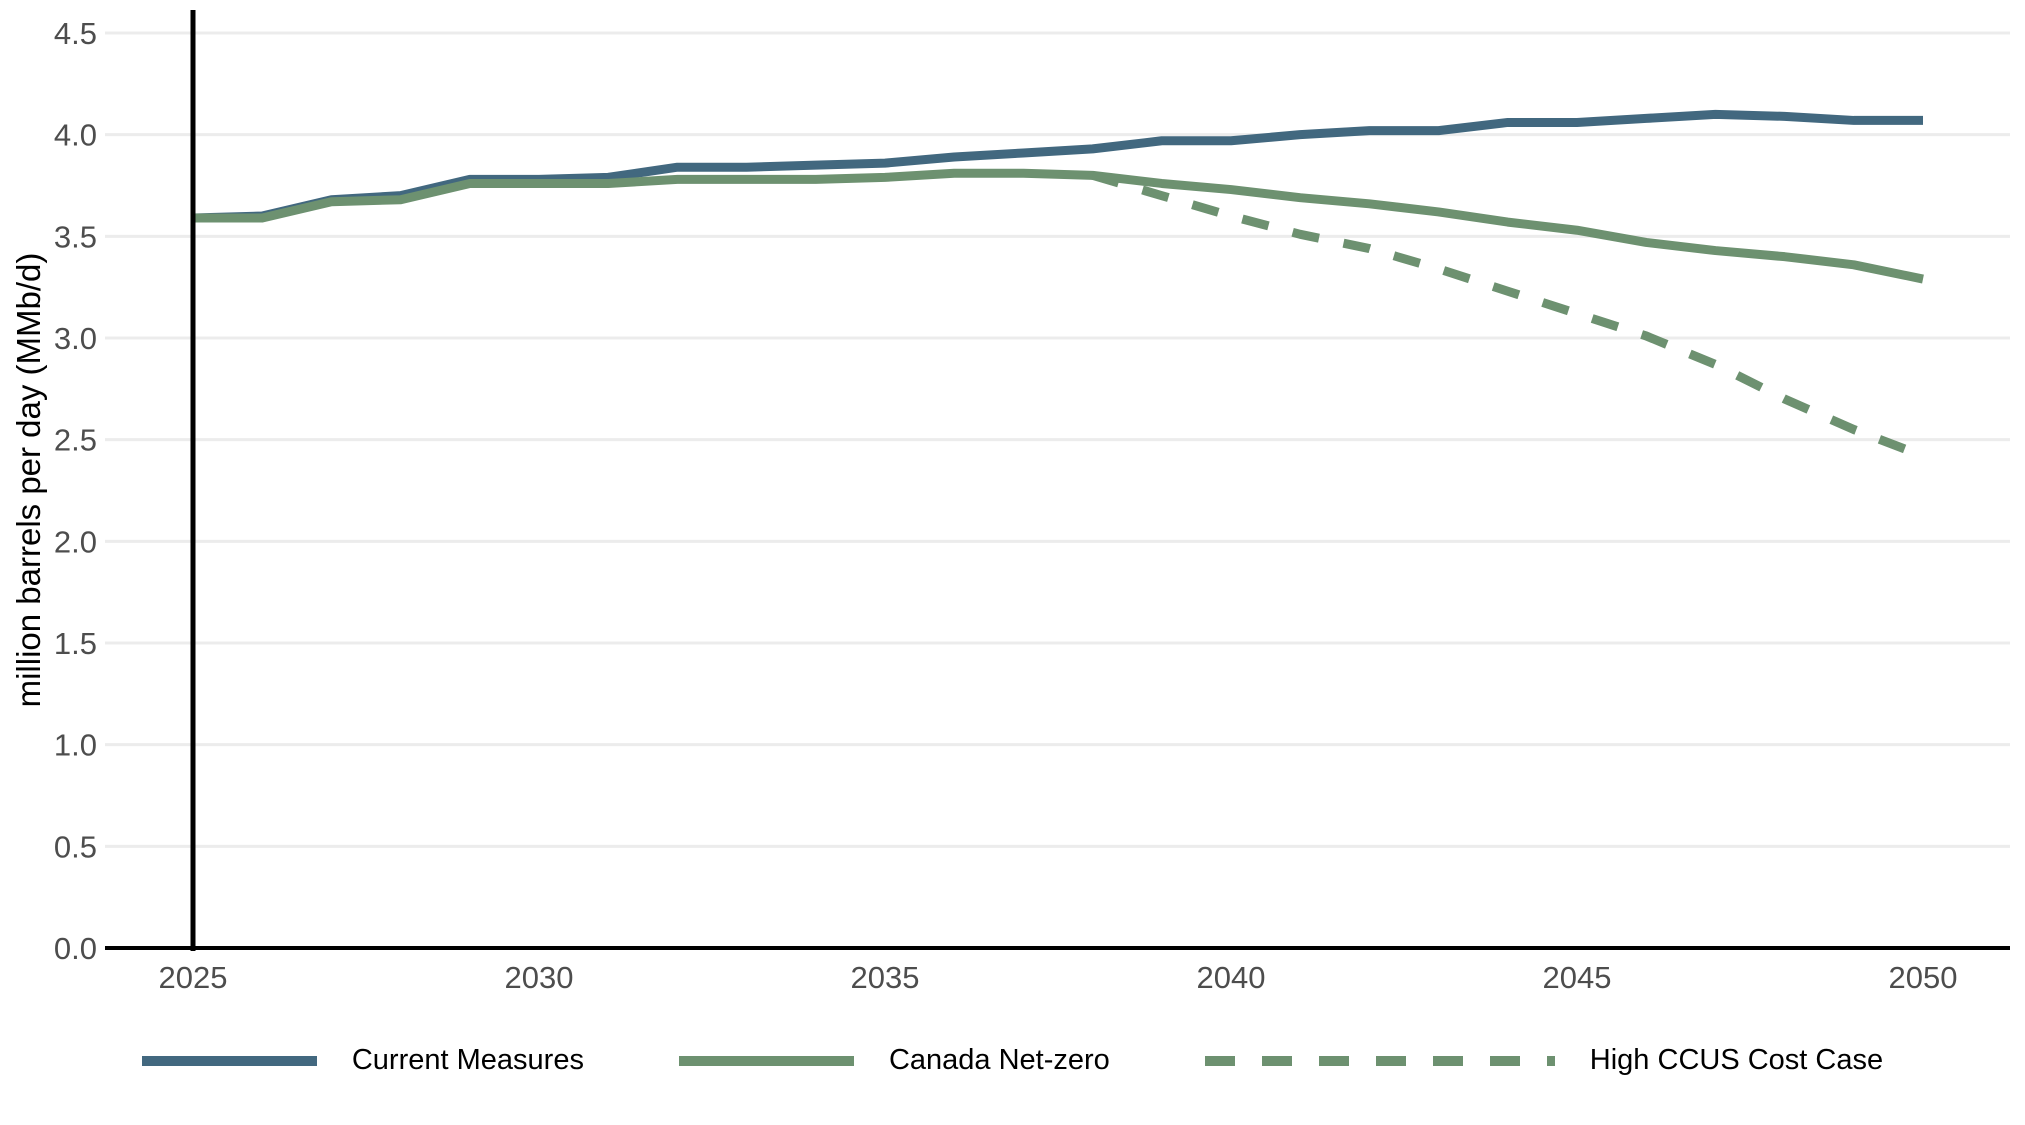 The image size is (2025, 1125). I want to click on x-tick-label: 2025, so click(193, 977).